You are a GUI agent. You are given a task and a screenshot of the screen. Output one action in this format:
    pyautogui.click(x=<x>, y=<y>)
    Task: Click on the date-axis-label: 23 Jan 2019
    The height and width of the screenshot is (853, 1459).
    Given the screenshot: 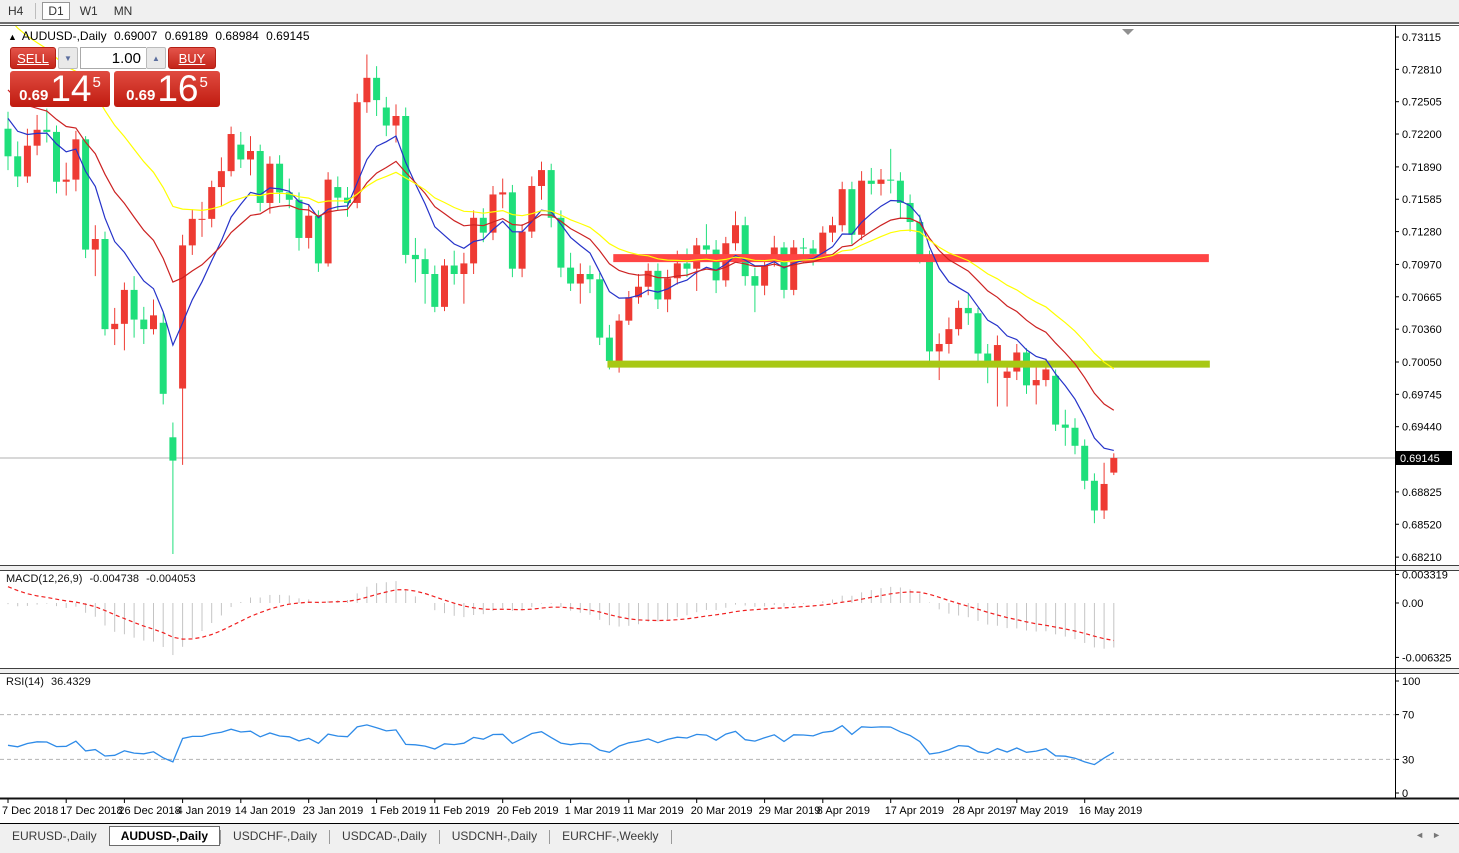 What is the action you would take?
    pyautogui.click(x=333, y=811)
    